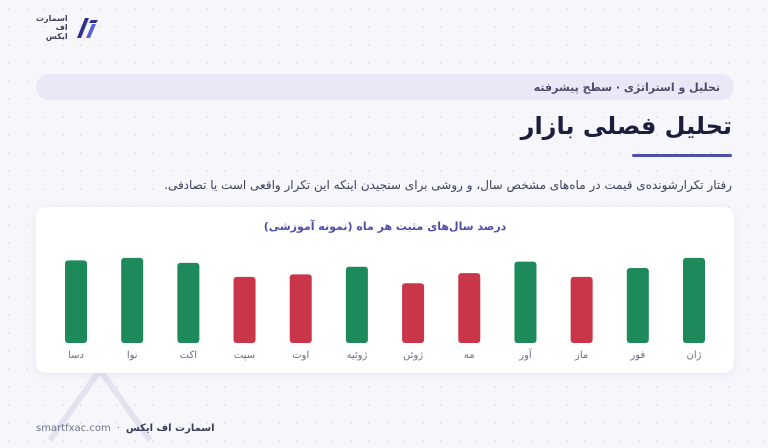 Image resolution: width=768 pixels, height=448 pixels. What do you see at coordinates (694, 355) in the screenshot?
I see `month-label-1: ژان` at bounding box center [694, 355].